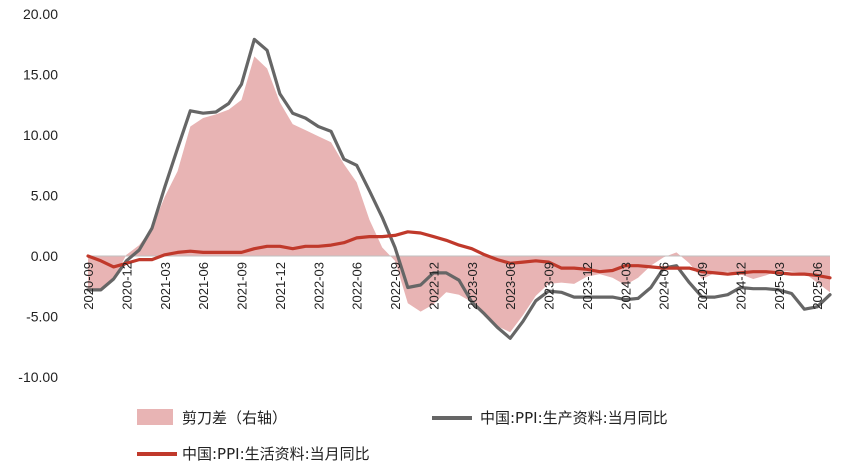  I want to click on legend-label-ppi-production: 中国:PPI:生产资料:当月同比, so click(574, 418).